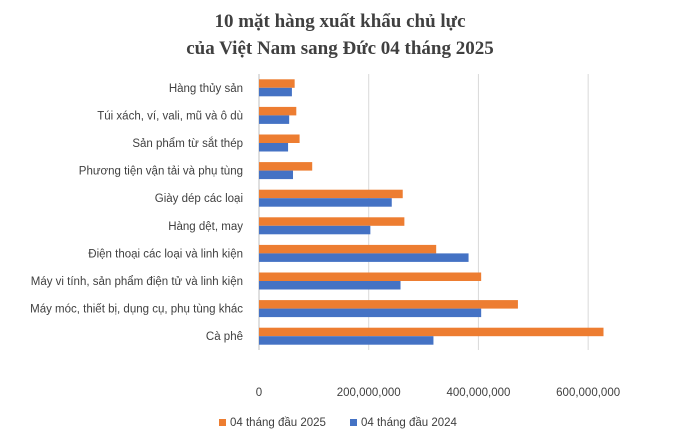 This screenshot has height=444, width=680. I want to click on category-label: Điện thoại các loại và linh kiện, so click(165, 254).